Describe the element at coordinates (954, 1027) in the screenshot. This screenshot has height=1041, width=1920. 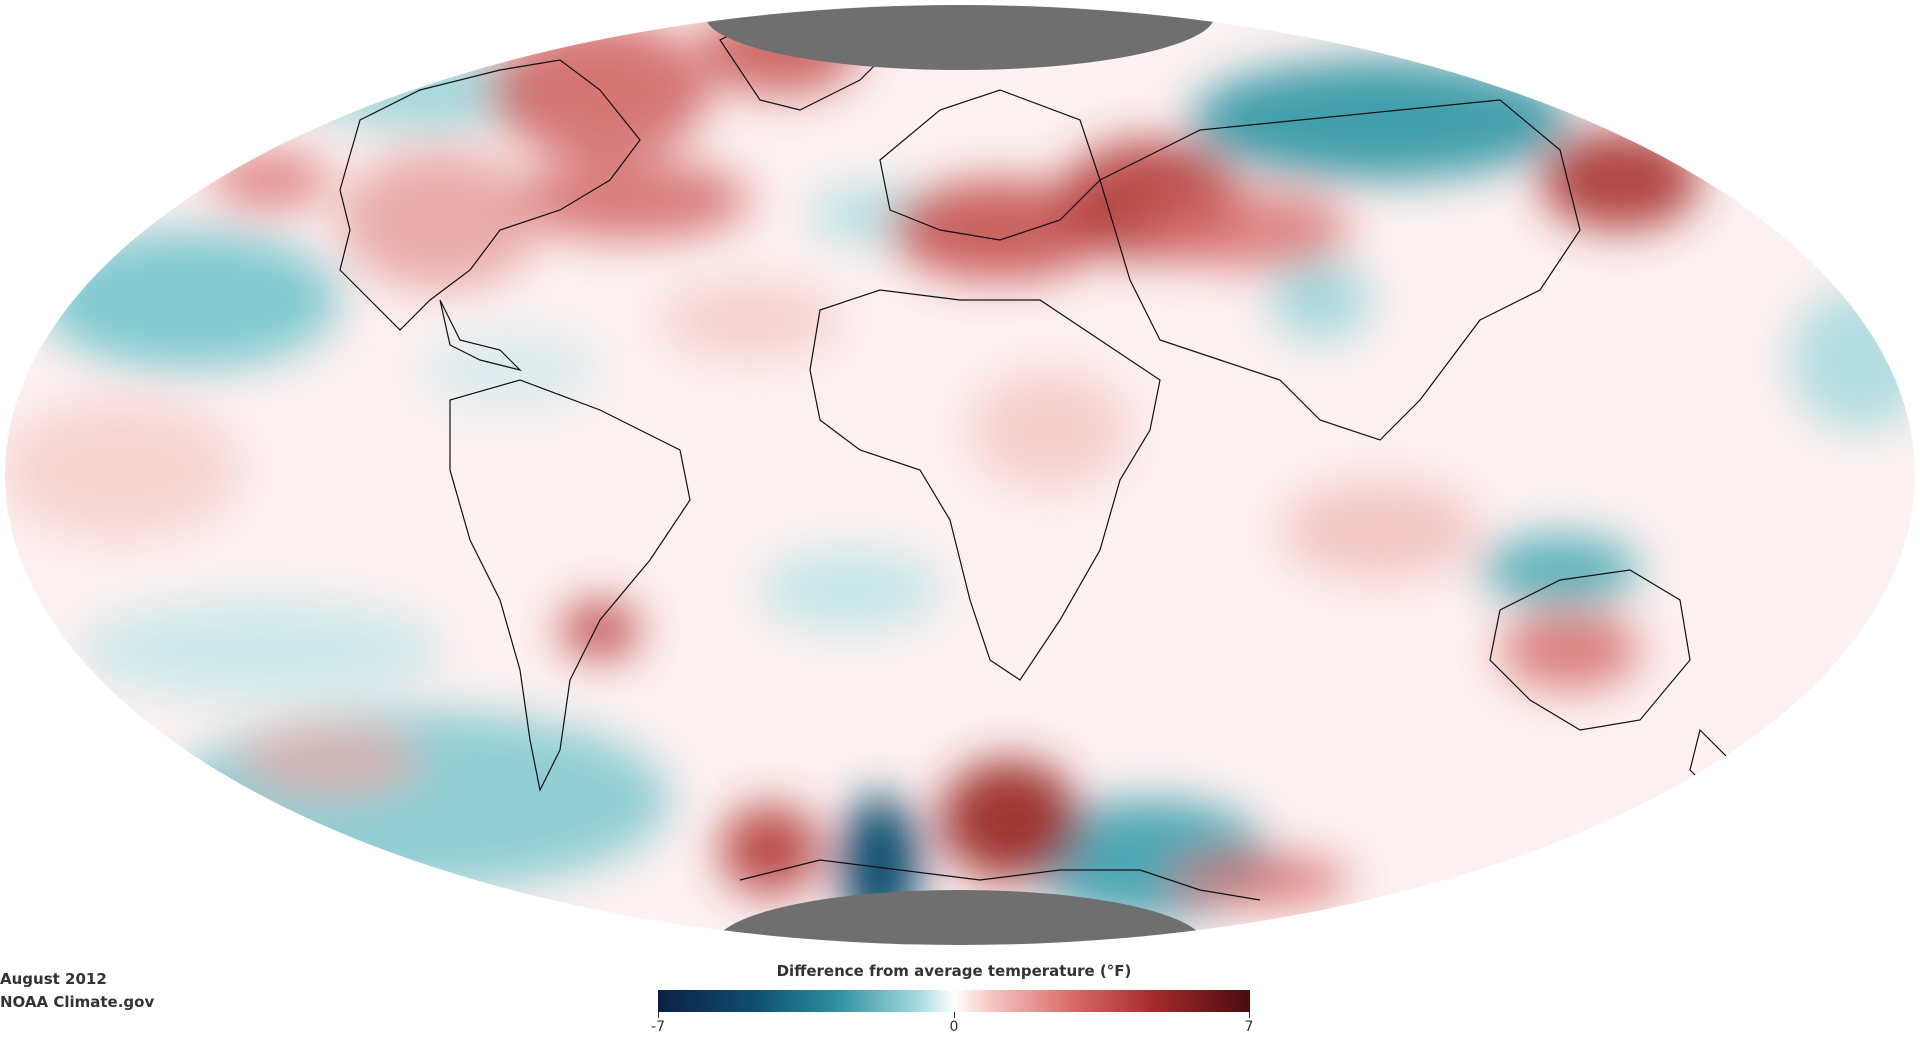
I see `legend-label-mid: 0` at that location.